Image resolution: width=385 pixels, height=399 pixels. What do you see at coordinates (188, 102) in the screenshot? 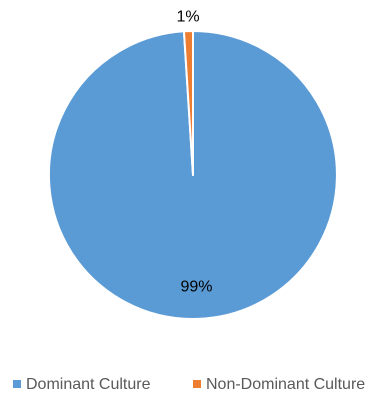
I see `pie-slice-non-dominant-culture` at bounding box center [188, 102].